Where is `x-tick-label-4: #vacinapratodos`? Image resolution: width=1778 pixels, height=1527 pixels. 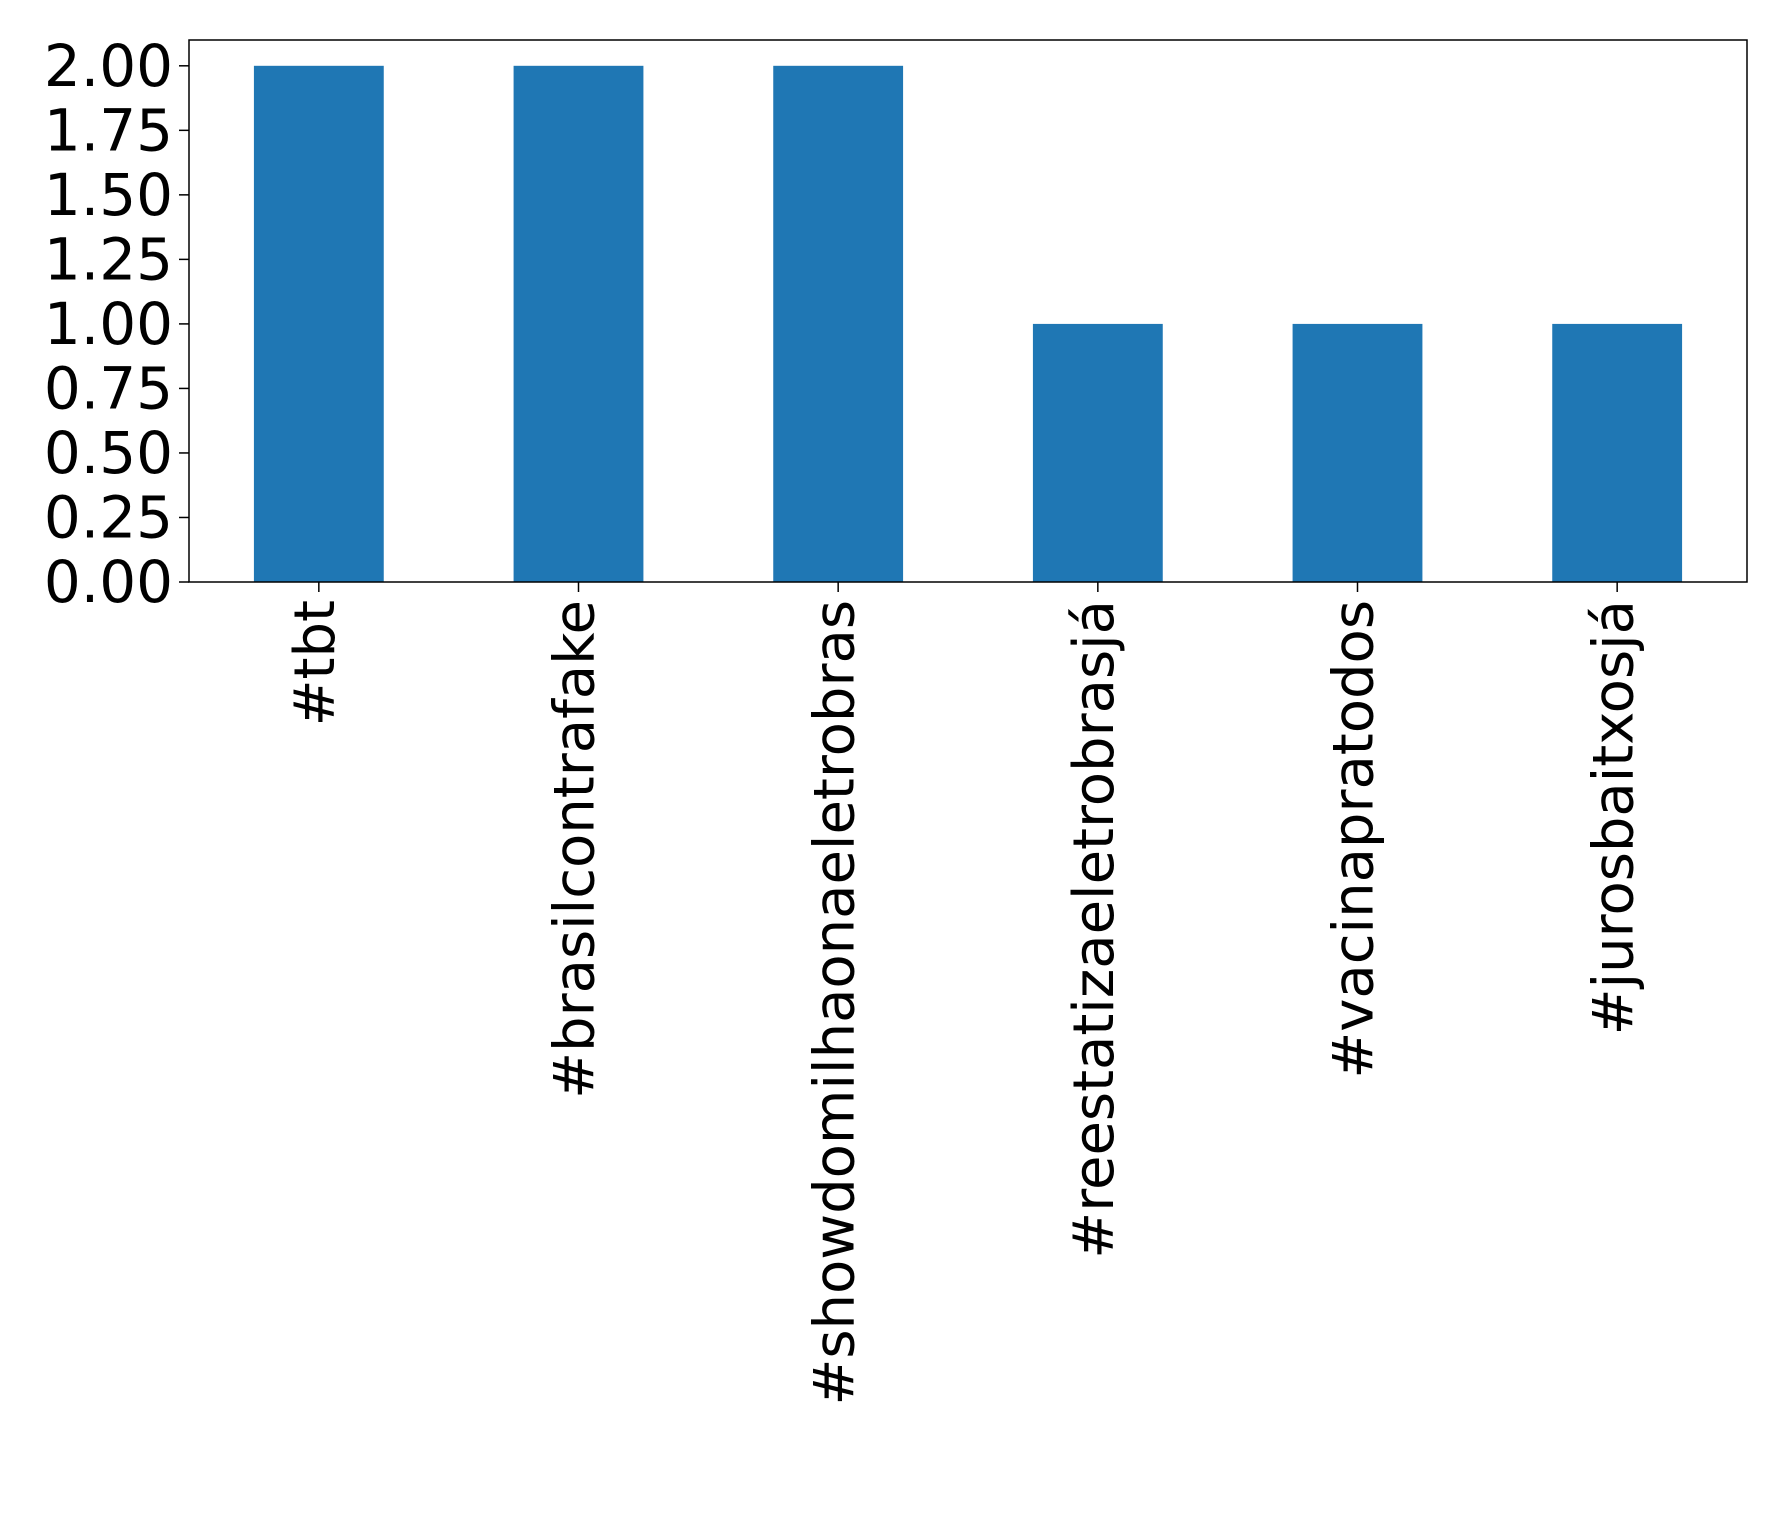
x-tick-label-4: #vacinapratodos is located at coordinates (1354, 839).